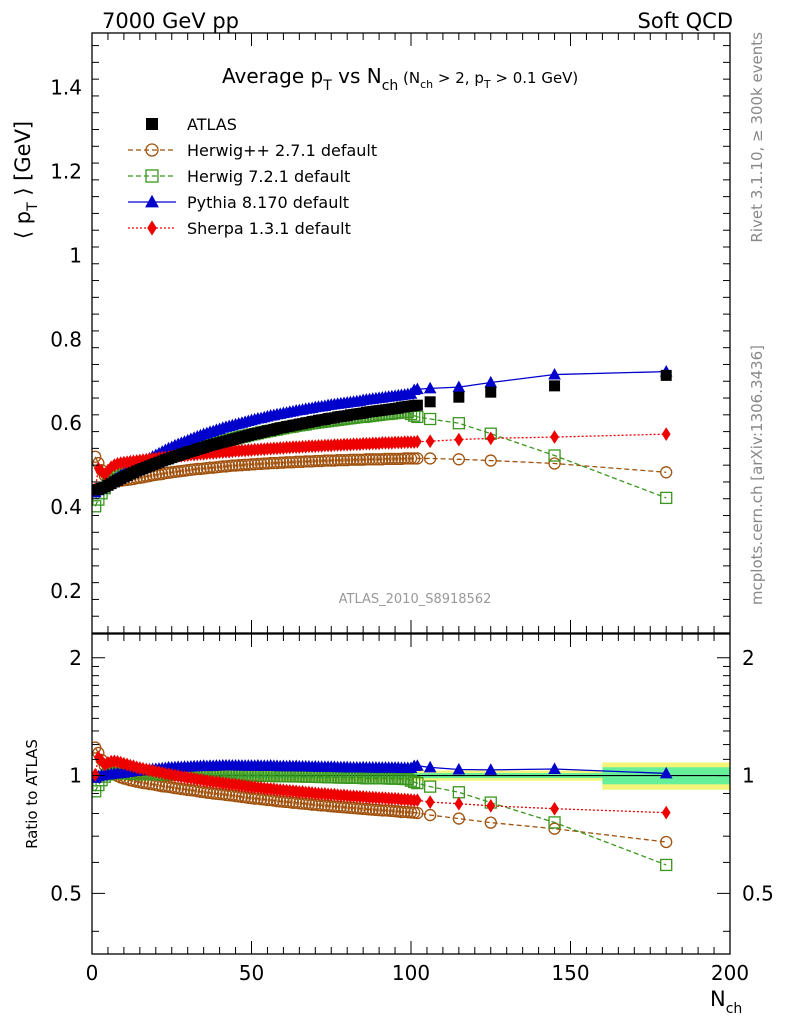 The width and height of the screenshot is (786, 1024). I want to click on legend-entry-herwig-7-2-1-default: Herwig 7.2.1 default, so click(239, 176).